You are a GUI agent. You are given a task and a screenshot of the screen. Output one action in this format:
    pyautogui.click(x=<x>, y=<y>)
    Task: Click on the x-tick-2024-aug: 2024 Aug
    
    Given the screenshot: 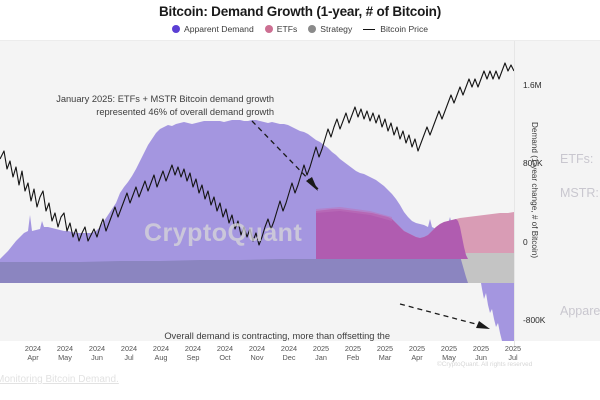 What is the action you would take?
    pyautogui.click(x=161, y=353)
    